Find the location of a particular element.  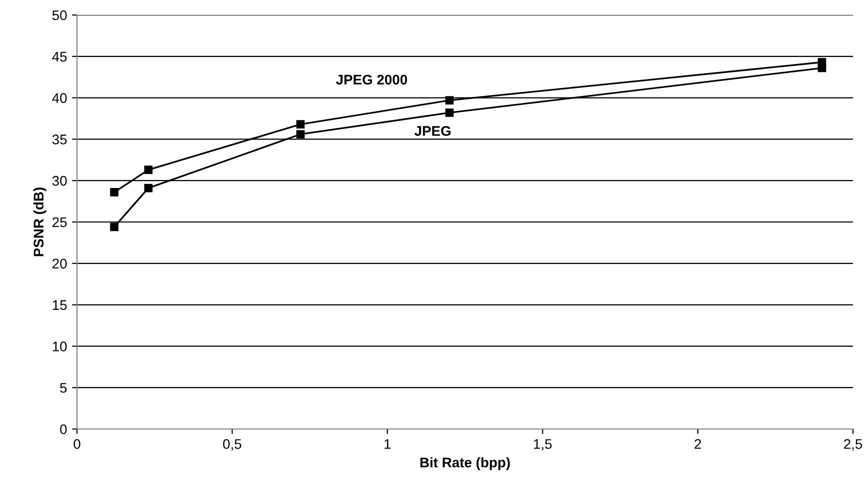

y-tick-label: 5 is located at coordinates (63, 388).